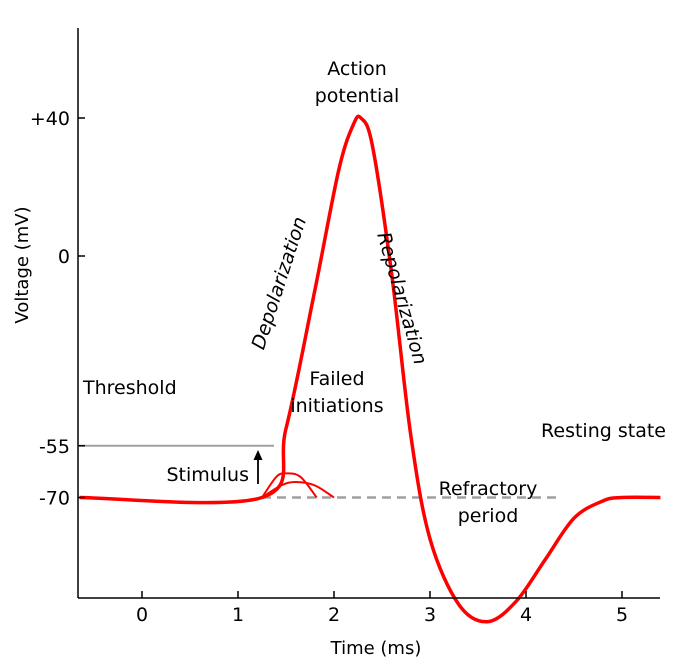 The width and height of the screenshot is (680, 671). What do you see at coordinates (54, 499) in the screenshot?
I see `y-tick-label: -70` at bounding box center [54, 499].